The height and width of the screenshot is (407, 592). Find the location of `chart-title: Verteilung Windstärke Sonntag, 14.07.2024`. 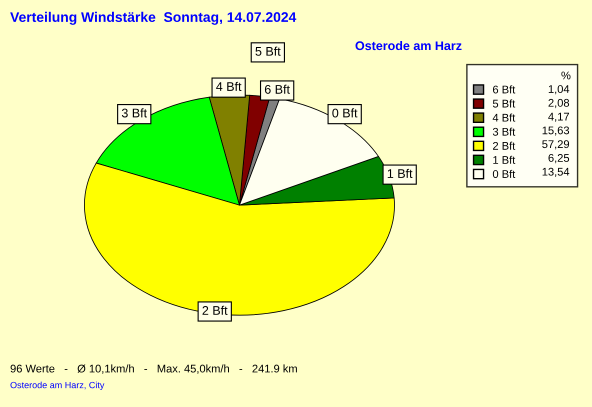

chart-title: Verteilung Windstärke Sonntag, 14.07.2024 is located at coordinates (153, 18).